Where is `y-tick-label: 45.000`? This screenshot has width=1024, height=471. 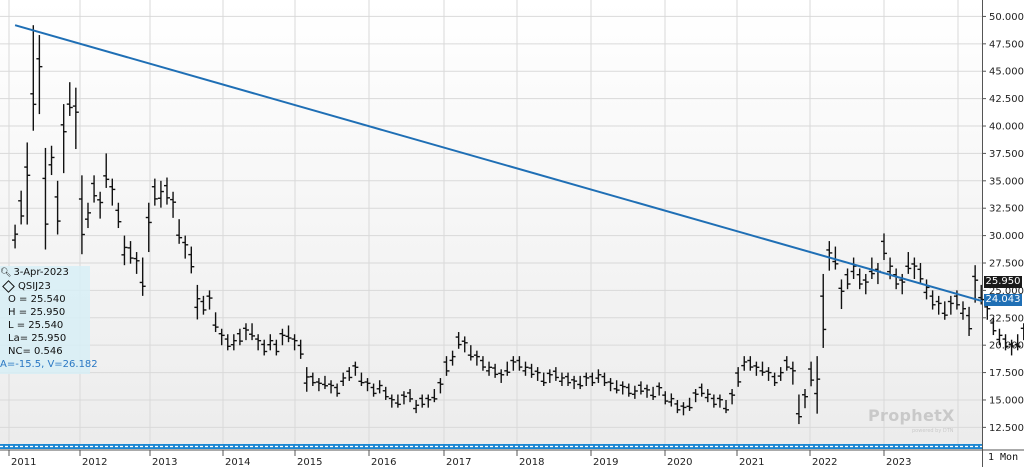
y-tick-label: 45.000 is located at coordinates (1006, 72).